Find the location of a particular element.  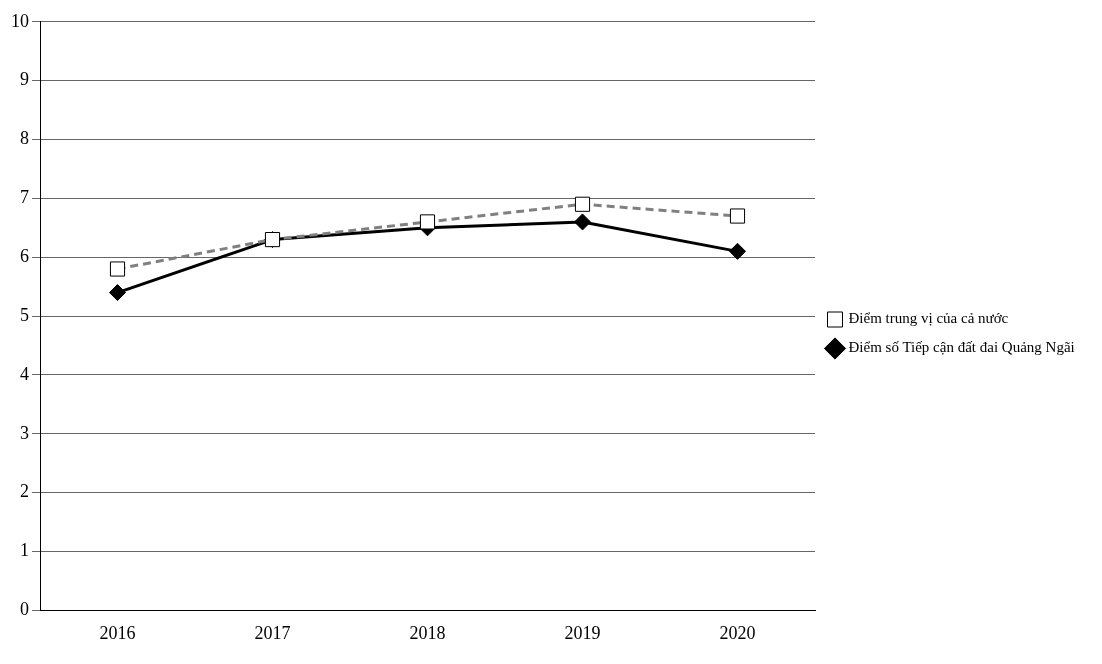

y-tick-label: 8 is located at coordinates (24, 138).